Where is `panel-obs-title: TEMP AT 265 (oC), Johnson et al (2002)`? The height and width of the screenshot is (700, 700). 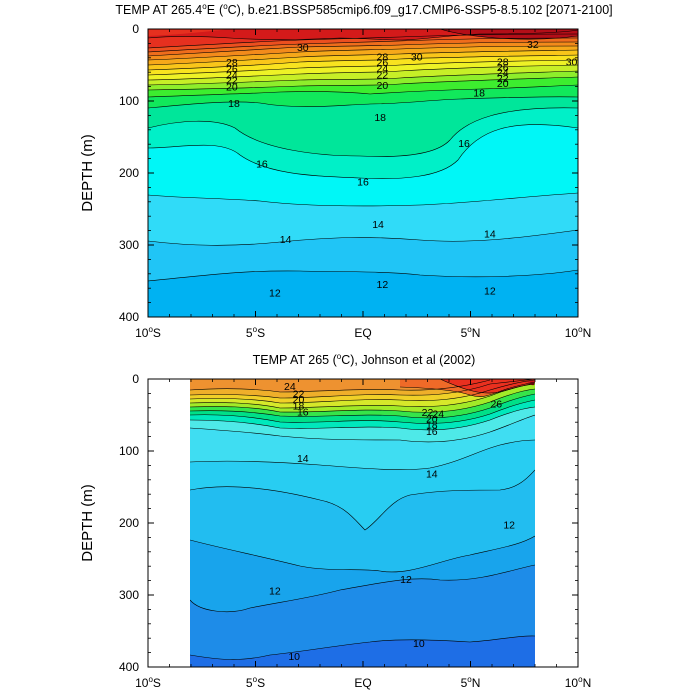 panel-obs-title: TEMP AT 265 (oC), Johnson et al (2002) is located at coordinates (364, 359).